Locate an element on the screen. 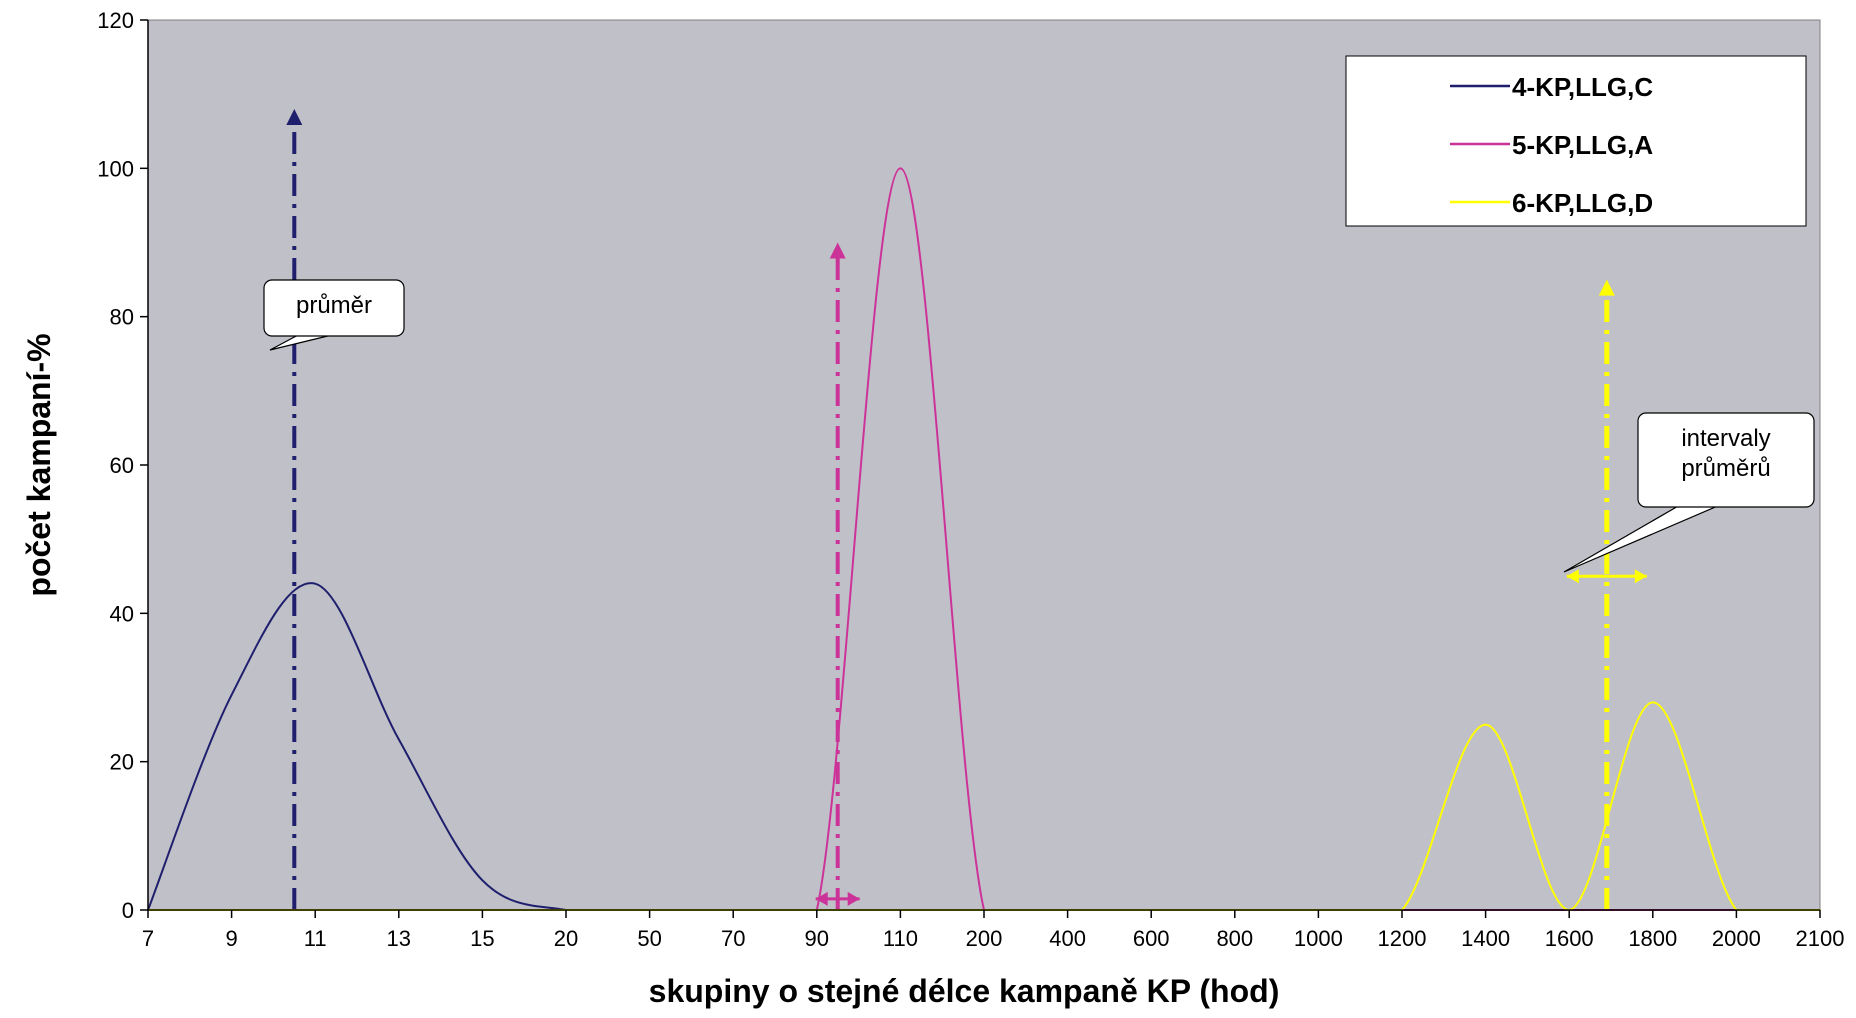  y-tick-label: 100 is located at coordinates (115, 168).